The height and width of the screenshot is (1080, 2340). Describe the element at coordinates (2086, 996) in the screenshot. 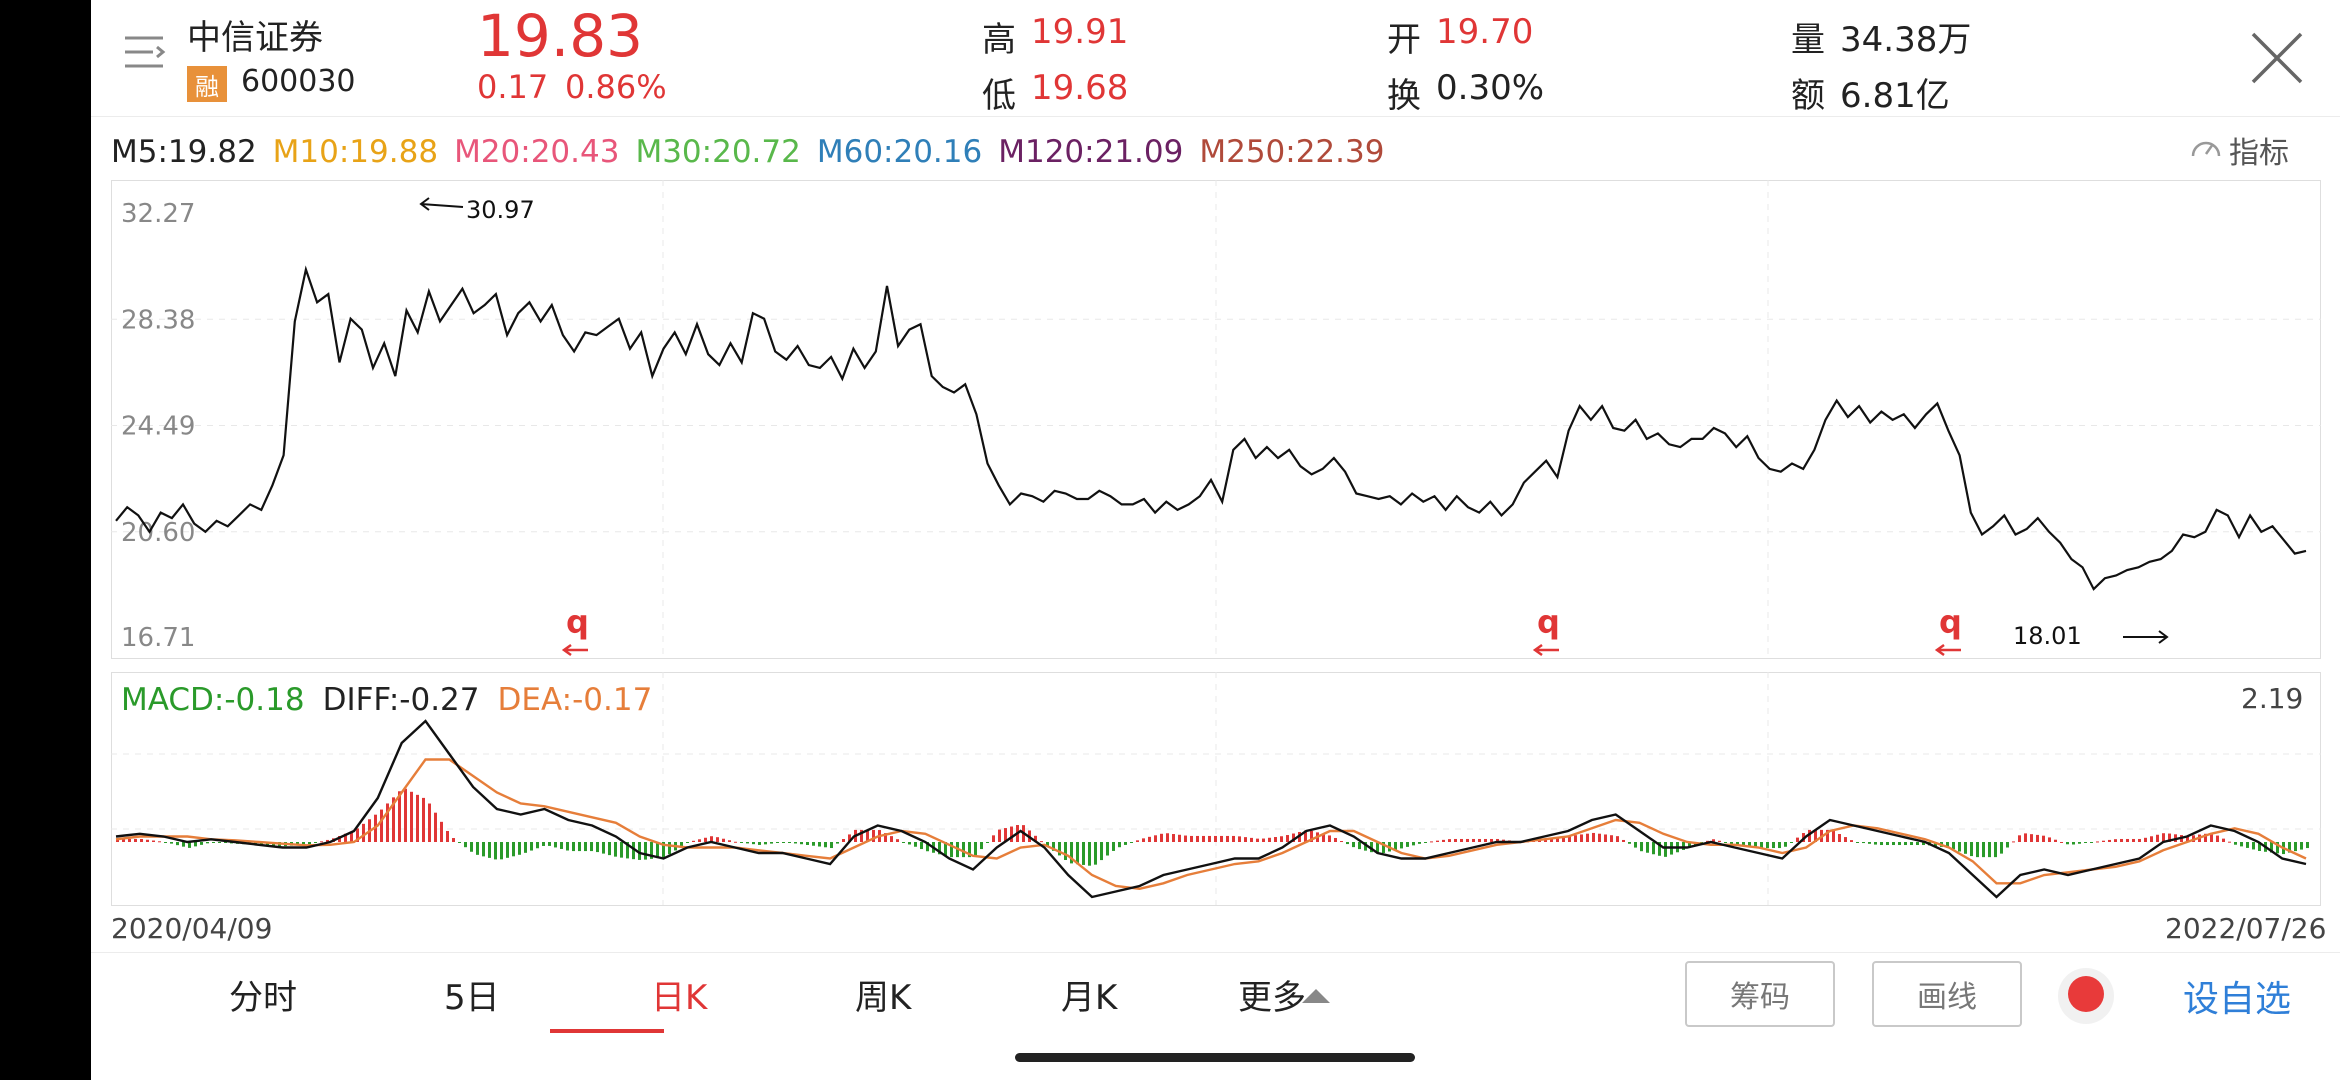

I see `record-icon` at that location.